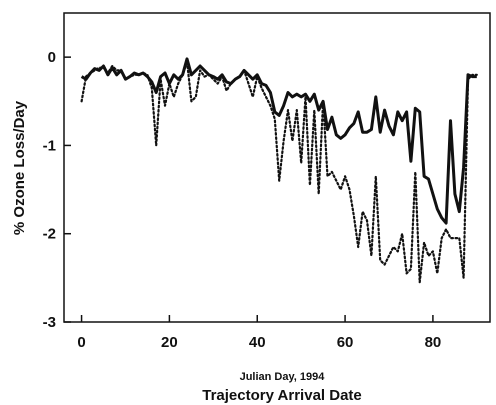 This screenshot has width=496, height=405. I want to click on x-tick-label: 40, so click(257, 342).